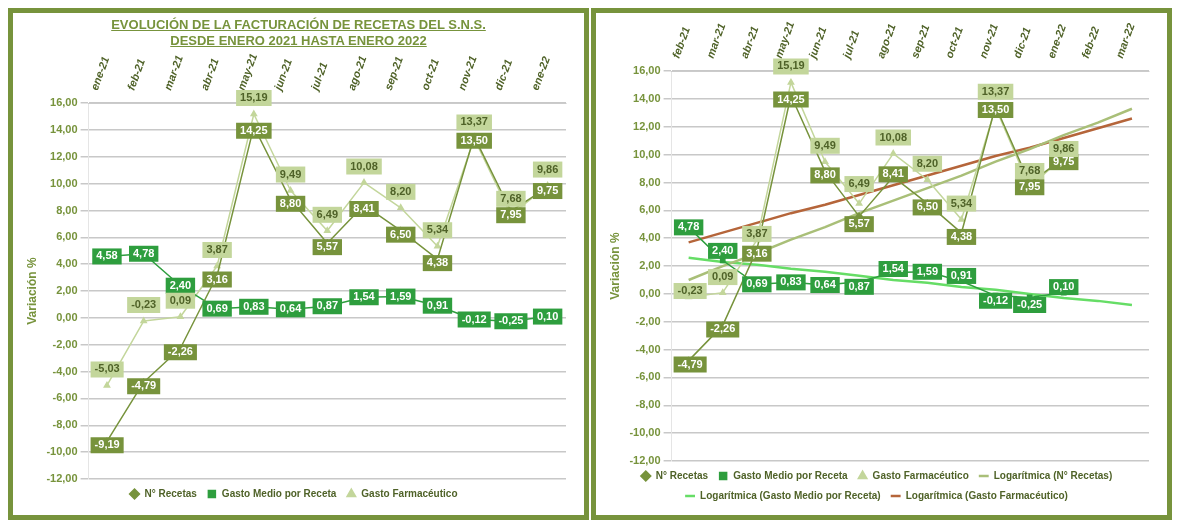 This screenshot has height=528, width=1182. Describe the element at coordinates (995, 90) in the screenshot. I see `data-label: 13,37` at that location.